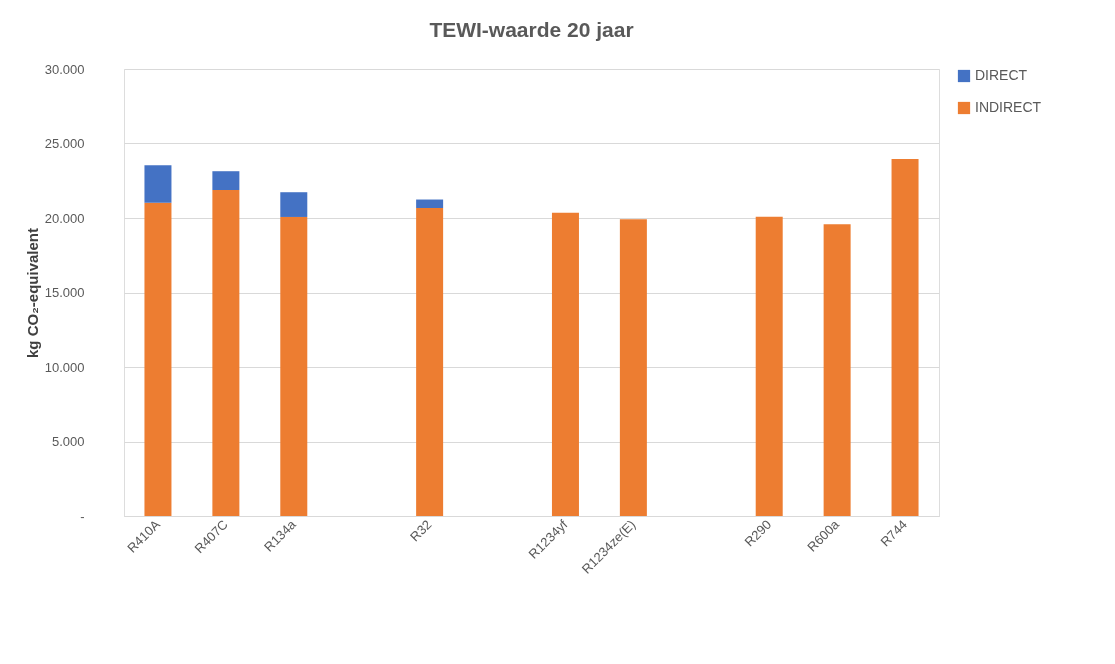  What do you see at coordinates (68, 441) in the screenshot?
I see `y-tick-label: 5.000` at bounding box center [68, 441].